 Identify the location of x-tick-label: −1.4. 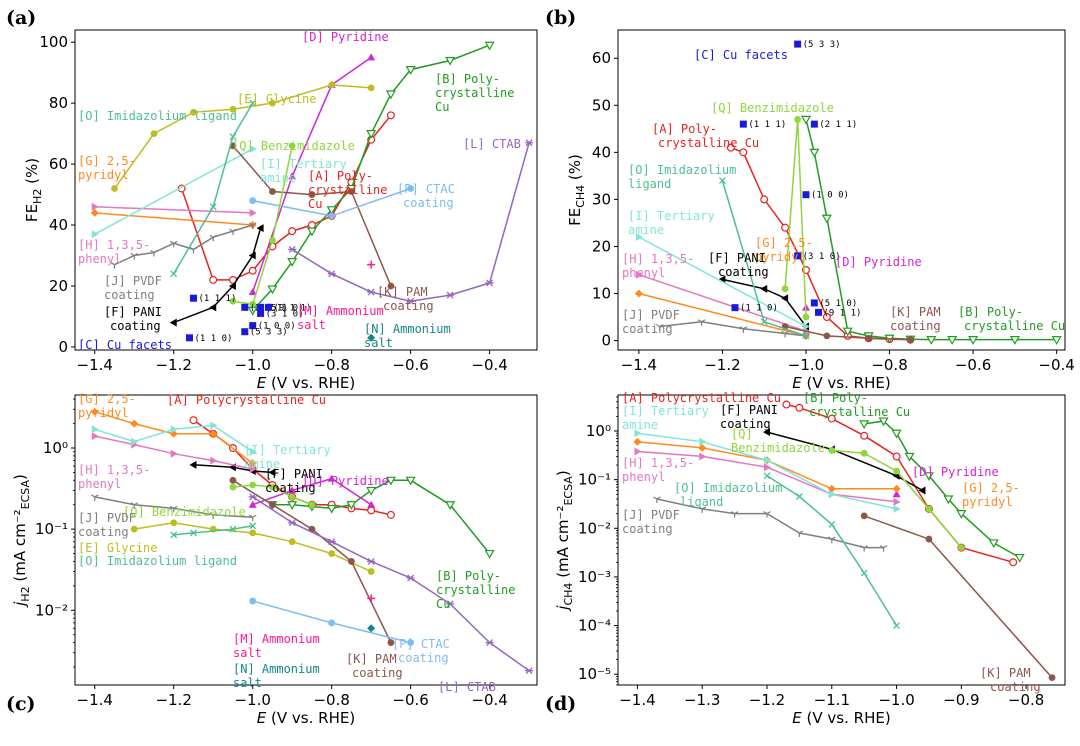
(95, 365).